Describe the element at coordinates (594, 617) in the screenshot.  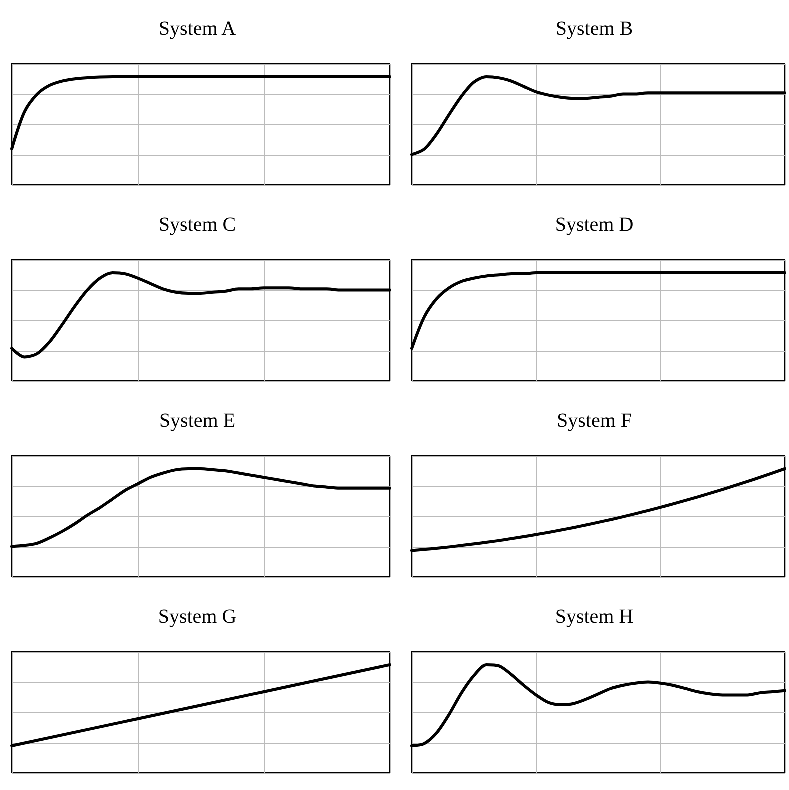
I see `chart-title: System H` at that location.